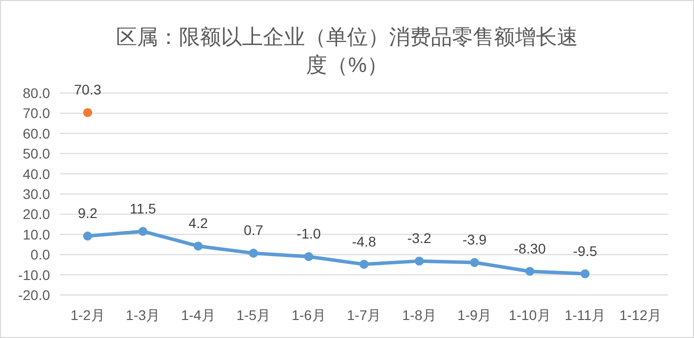  What do you see at coordinates (529, 315) in the screenshot?
I see `x-tick-label: 1-10月` at bounding box center [529, 315].